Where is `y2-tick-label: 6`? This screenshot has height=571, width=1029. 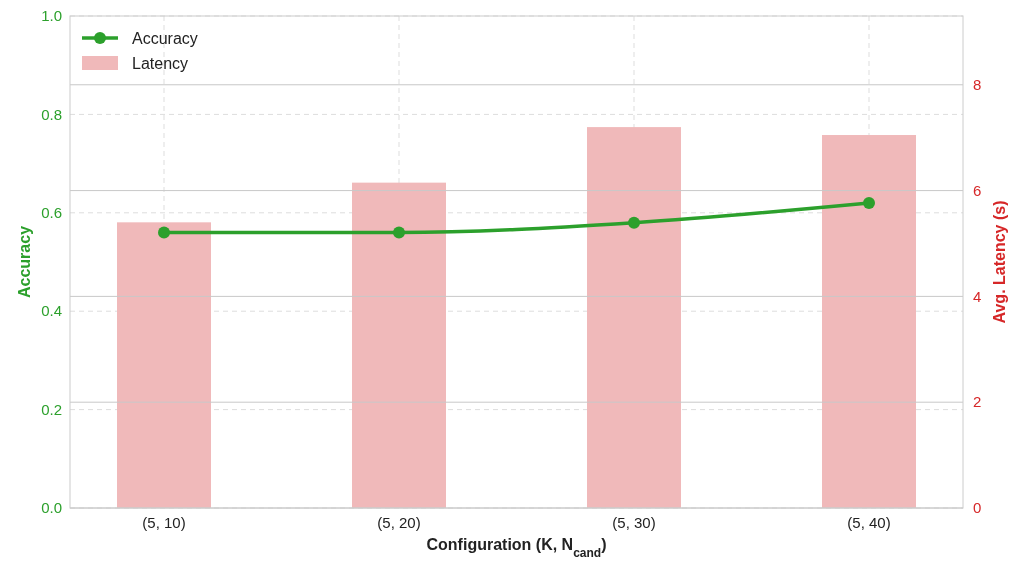
y2-tick-label: 6 is located at coordinates (977, 190).